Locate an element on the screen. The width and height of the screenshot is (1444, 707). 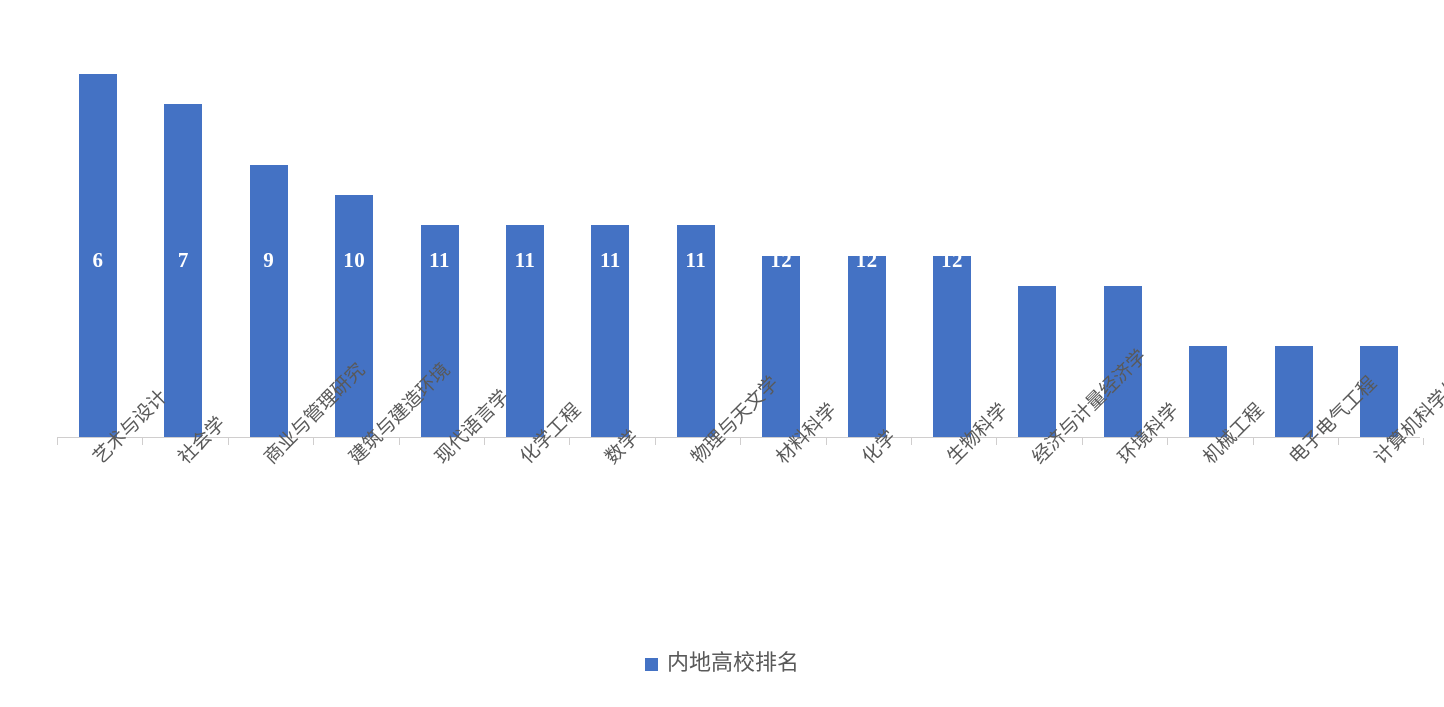
bar-value-label: 9 is located at coordinates (269, 260).